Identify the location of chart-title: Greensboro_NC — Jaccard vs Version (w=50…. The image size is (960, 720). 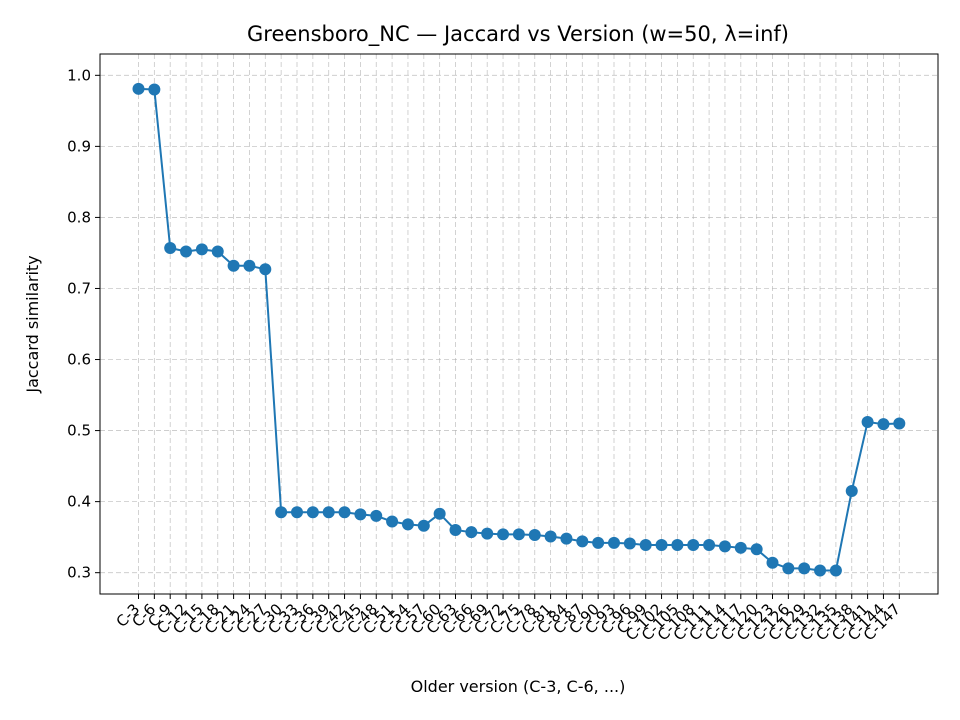
(518, 34).